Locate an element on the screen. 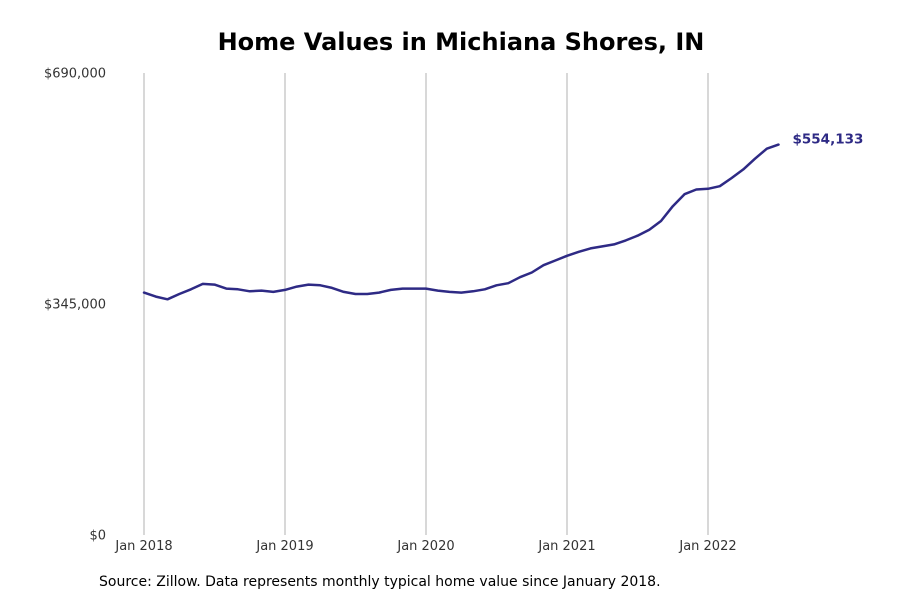 The image size is (900, 600). x-tick-label: Jan 2022 is located at coordinates (707, 546).